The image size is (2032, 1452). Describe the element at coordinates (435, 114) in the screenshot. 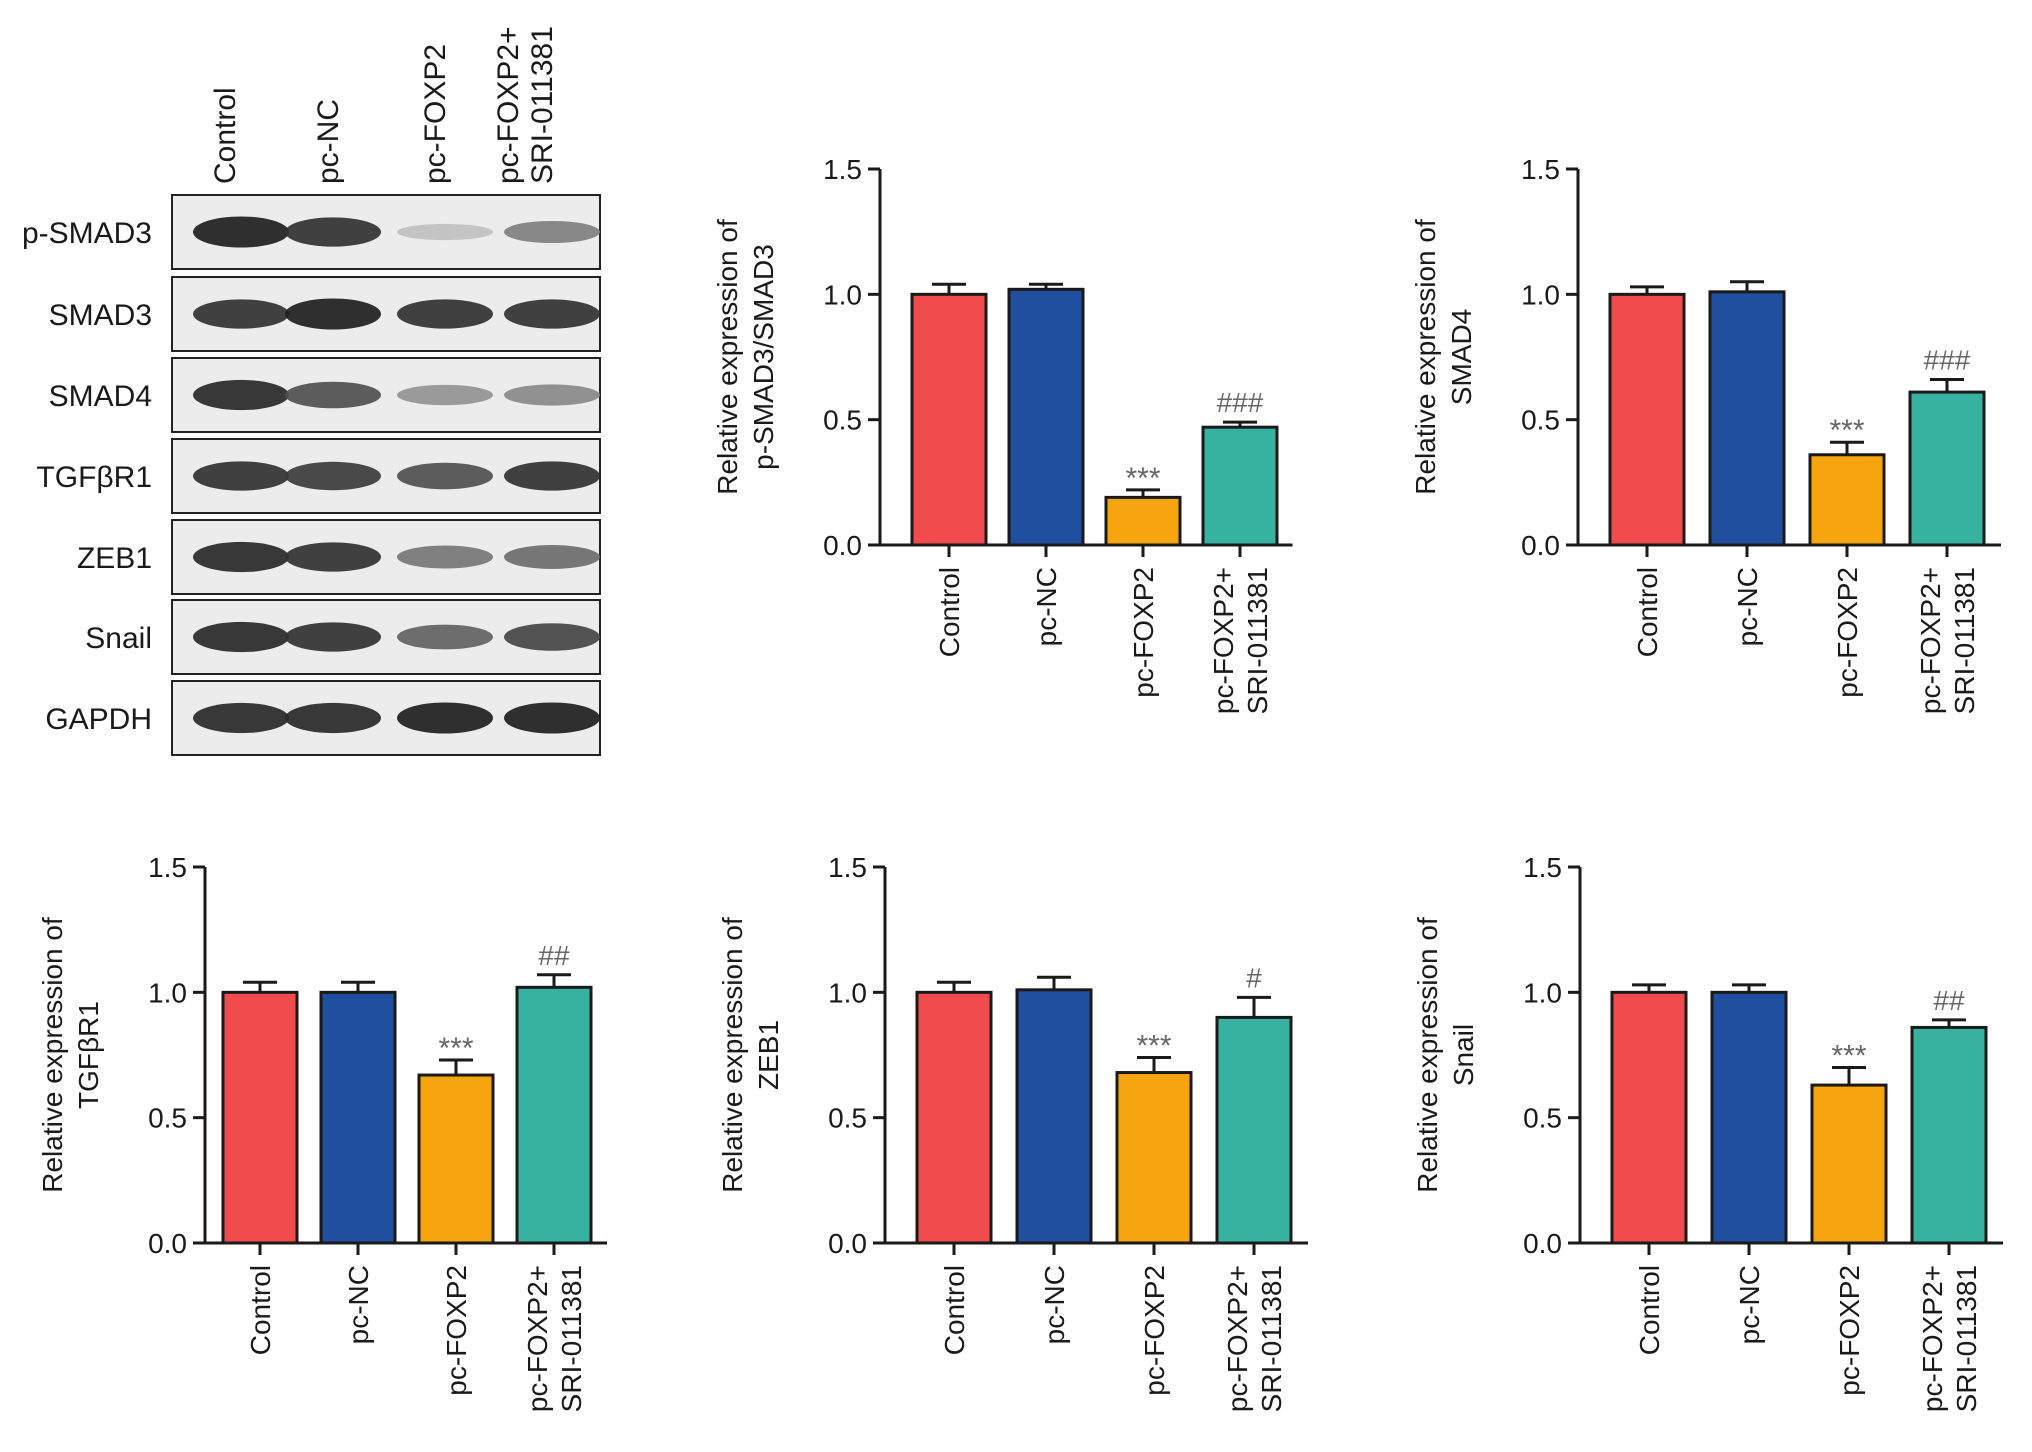

I see `lane-label: pc-FOXP2` at that location.